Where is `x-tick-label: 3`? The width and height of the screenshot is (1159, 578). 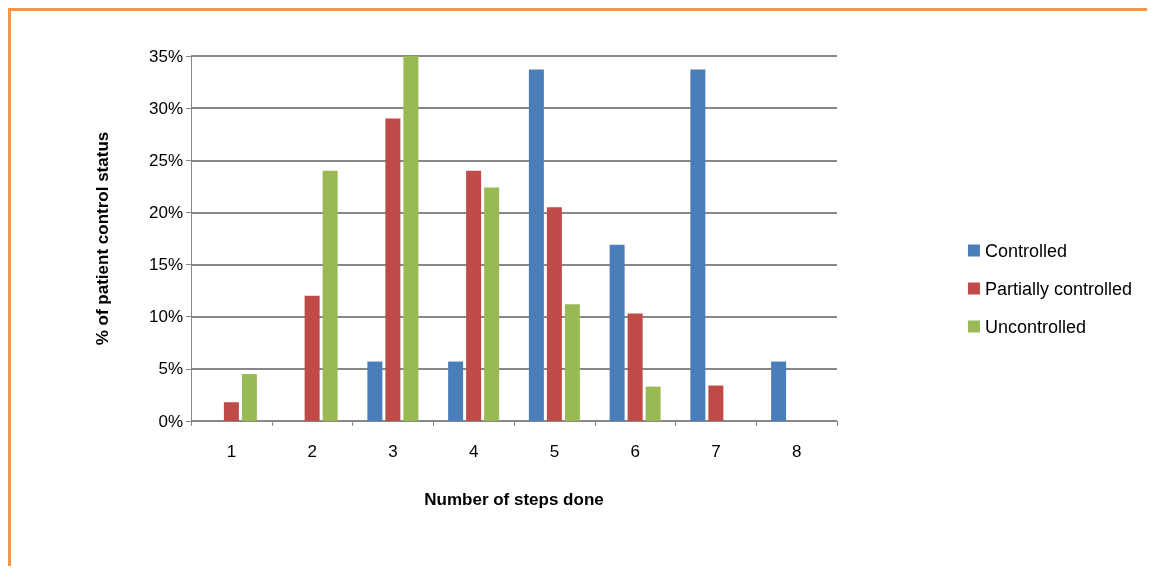
x-tick-label: 3 is located at coordinates (393, 451).